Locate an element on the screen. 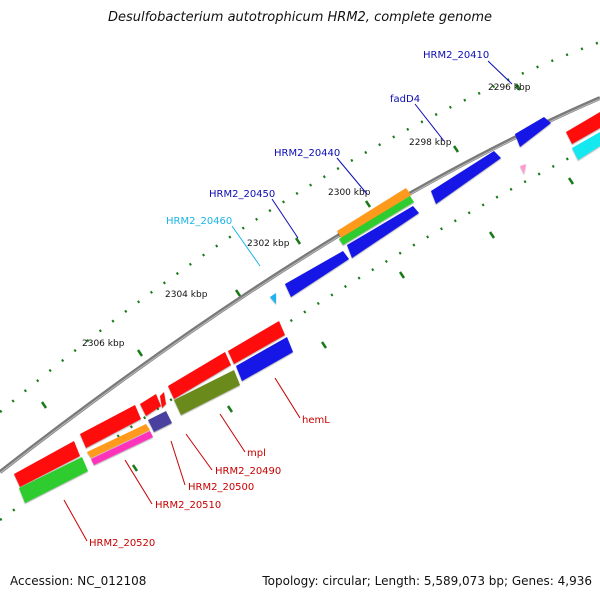 The height and width of the screenshot is (600, 600). gene-label-hrm2-20440: HRM2_20440 is located at coordinates (307, 153).